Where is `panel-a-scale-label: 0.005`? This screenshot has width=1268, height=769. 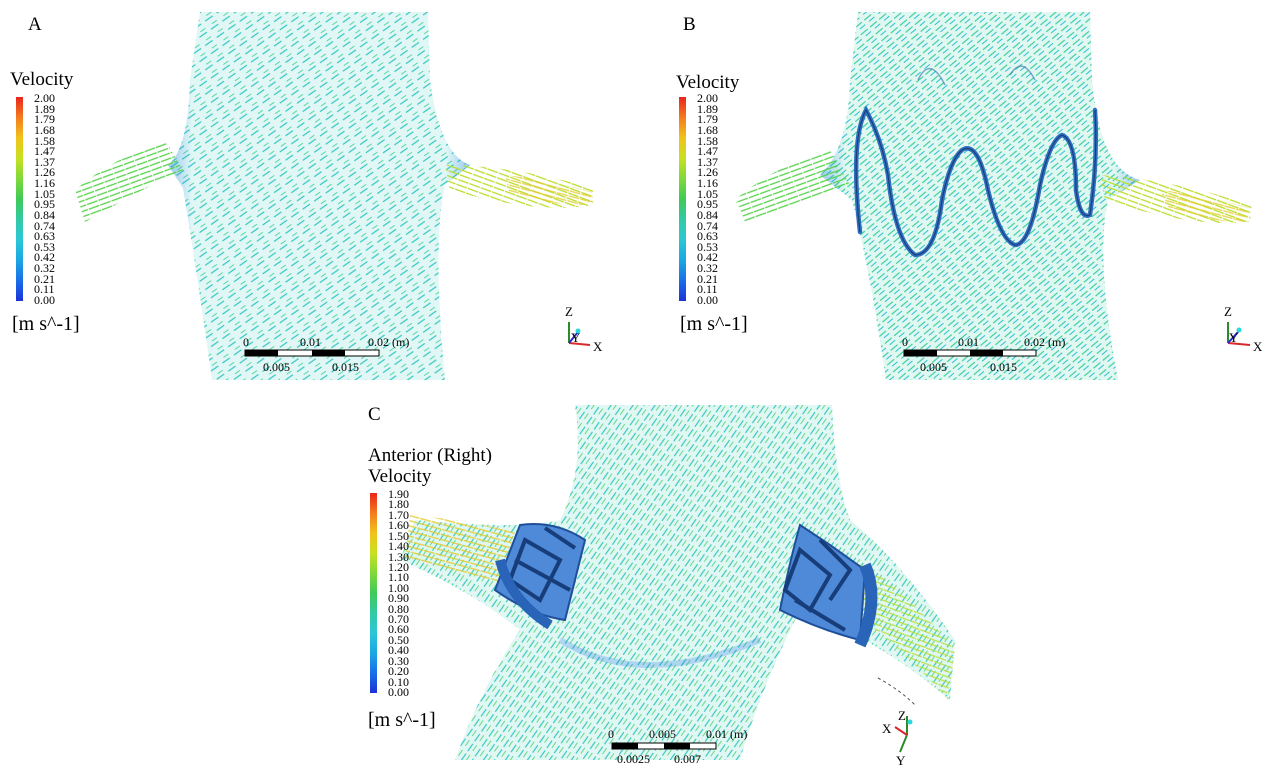 panel-a-scale-label: 0.005 is located at coordinates (276, 367).